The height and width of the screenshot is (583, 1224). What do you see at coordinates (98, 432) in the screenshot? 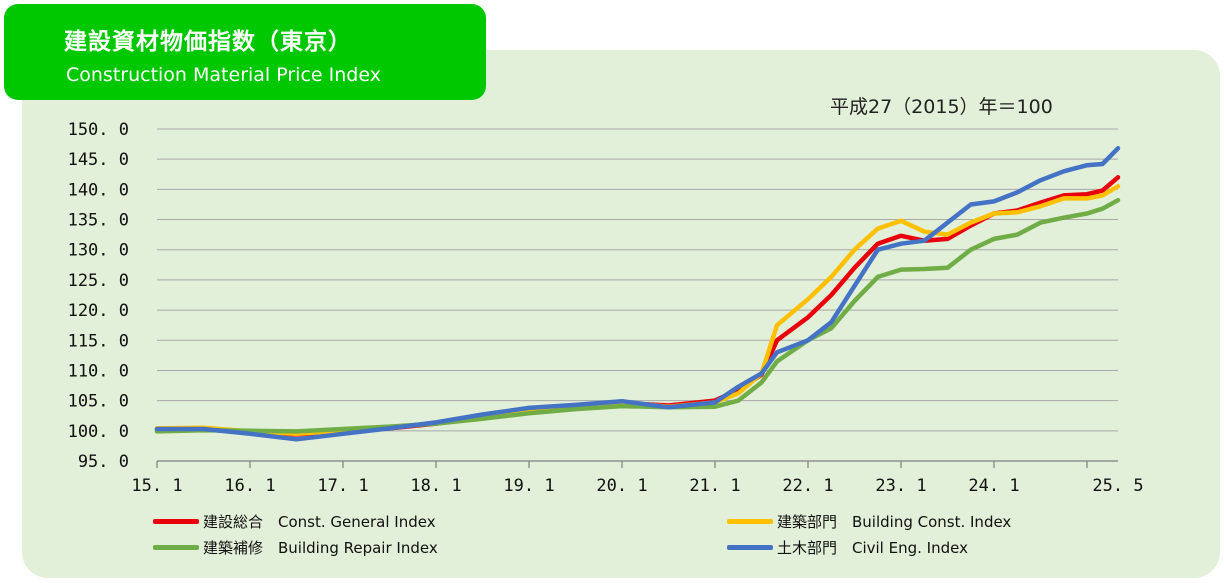
I see `y-tick-label: 100. 0` at bounding box center [98, 432].